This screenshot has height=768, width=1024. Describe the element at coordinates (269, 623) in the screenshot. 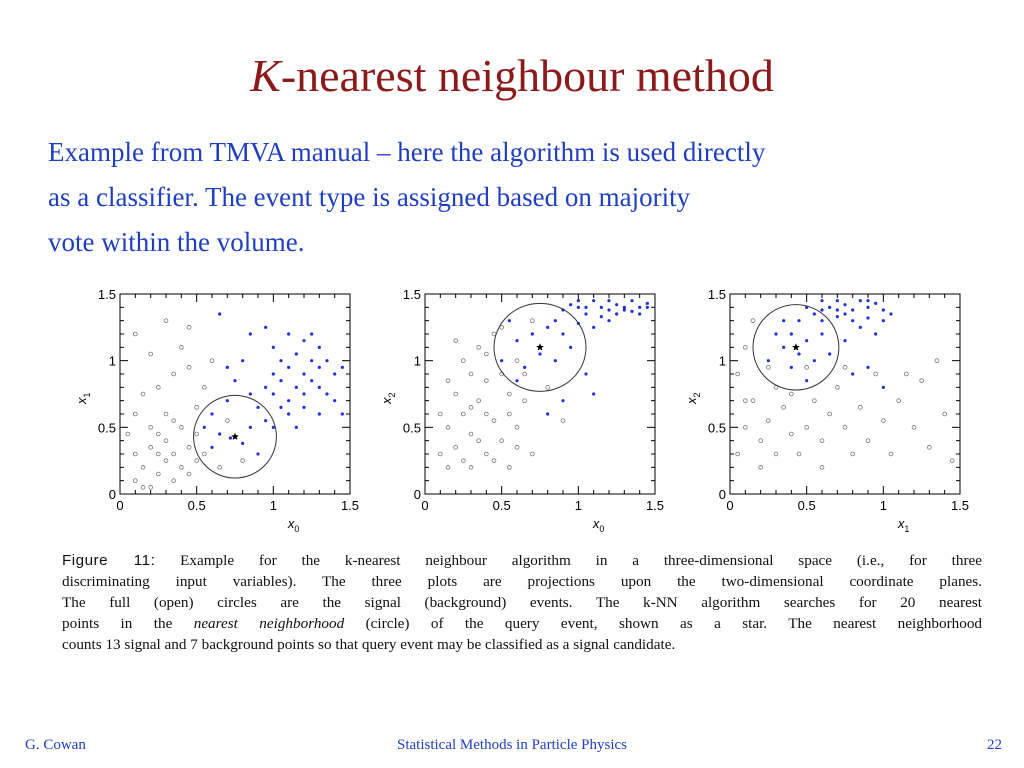

I see `caption-emphasis: nearest neighborhood` at that location.